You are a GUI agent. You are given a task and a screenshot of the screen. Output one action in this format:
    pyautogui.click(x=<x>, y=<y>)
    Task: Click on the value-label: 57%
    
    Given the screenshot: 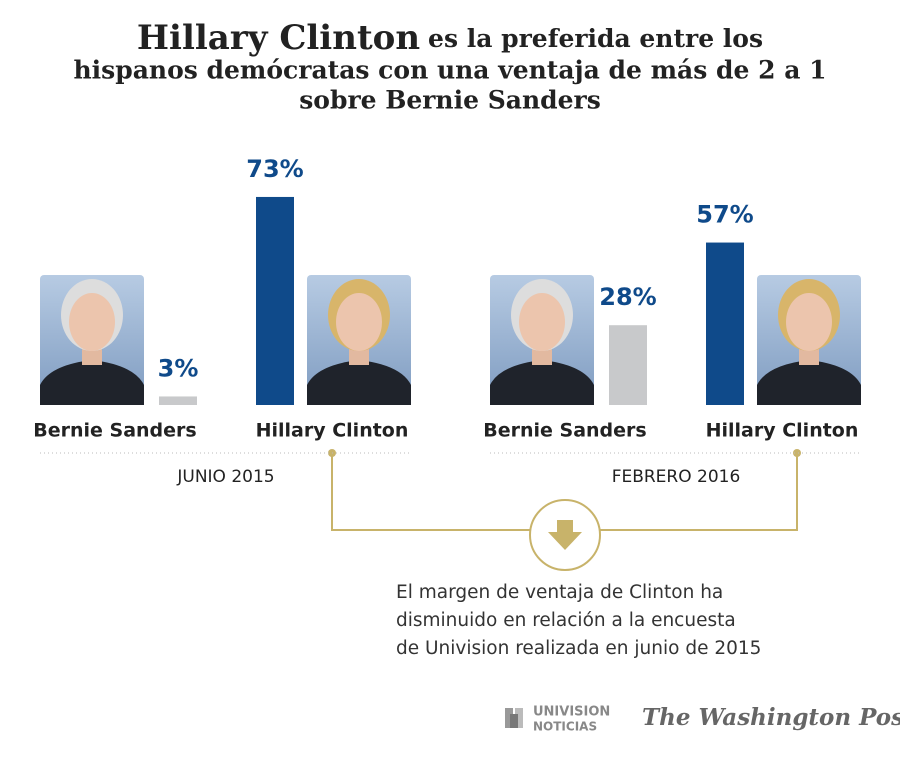 What is the action you would take?
    pyautogui.click(x=724, y=215)
    